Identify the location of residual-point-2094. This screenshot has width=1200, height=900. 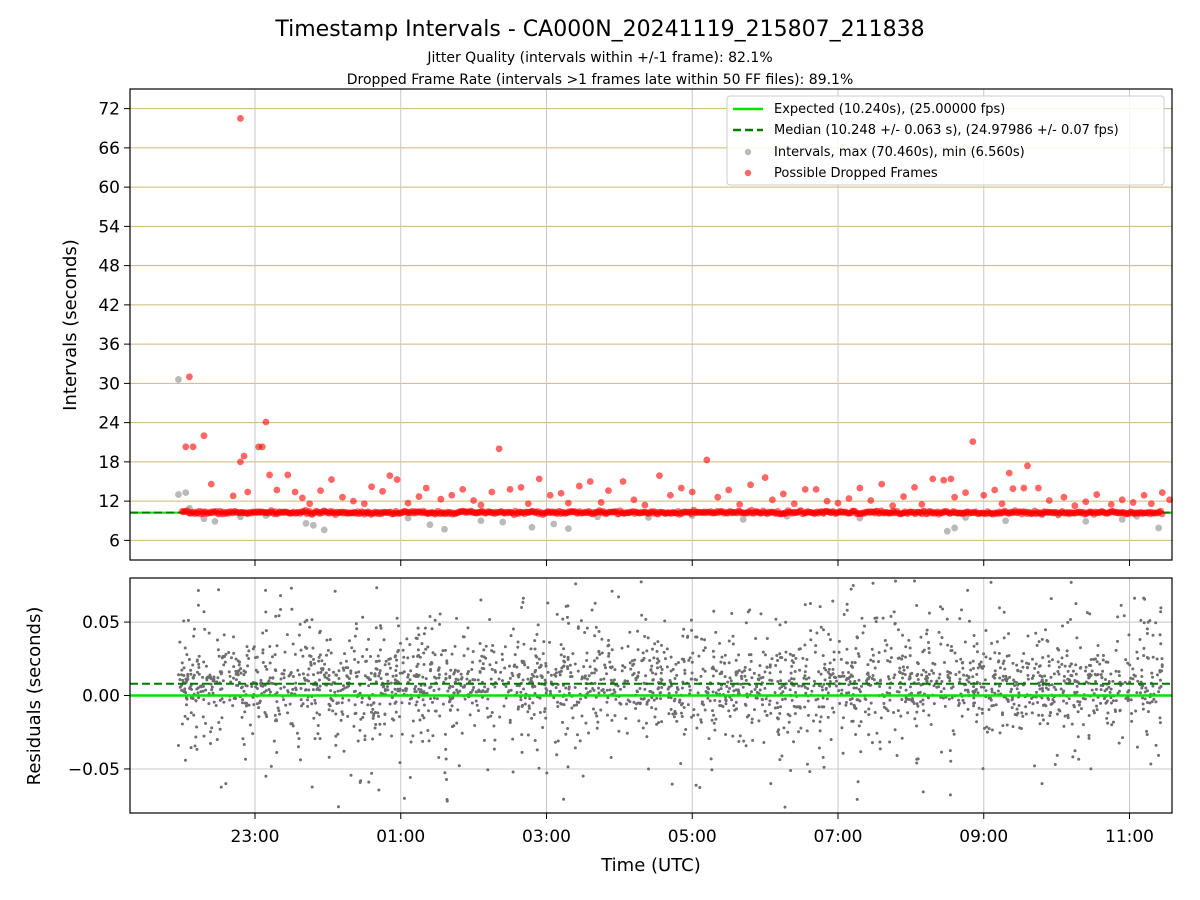
(880, 742).